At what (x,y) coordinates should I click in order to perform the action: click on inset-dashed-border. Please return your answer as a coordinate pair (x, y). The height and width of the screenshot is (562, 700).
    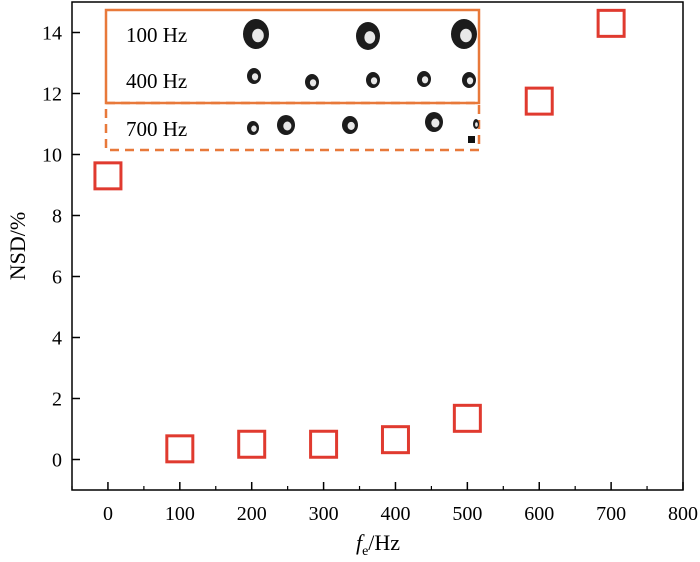
    Looking at the image, I should click on (292, 126).